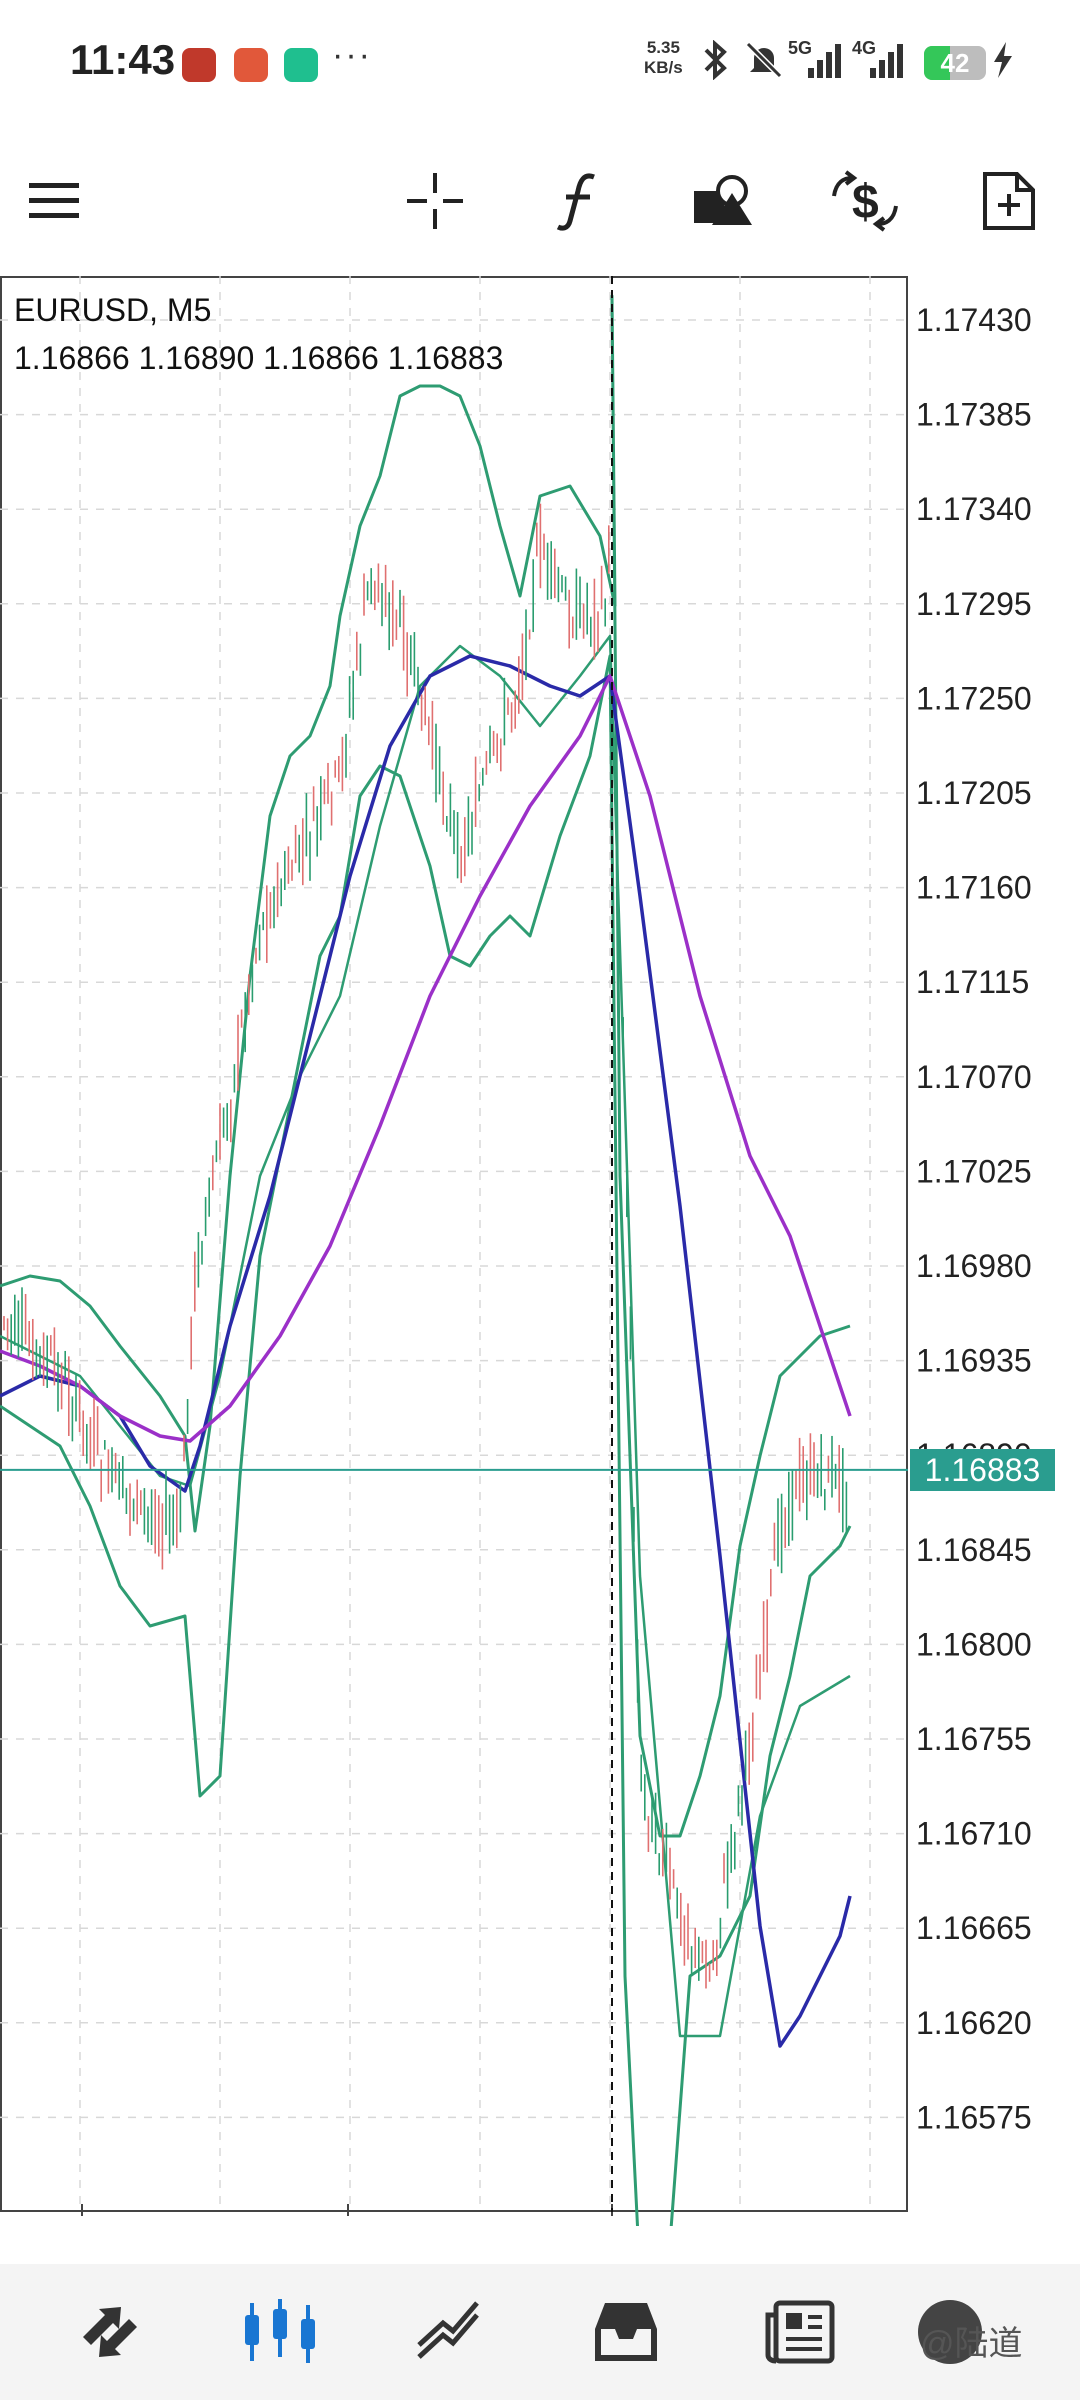  Describe the element at coordinates (974, 1077) in the screenshot. I see `price-axis-label: 1.17070` at that location.